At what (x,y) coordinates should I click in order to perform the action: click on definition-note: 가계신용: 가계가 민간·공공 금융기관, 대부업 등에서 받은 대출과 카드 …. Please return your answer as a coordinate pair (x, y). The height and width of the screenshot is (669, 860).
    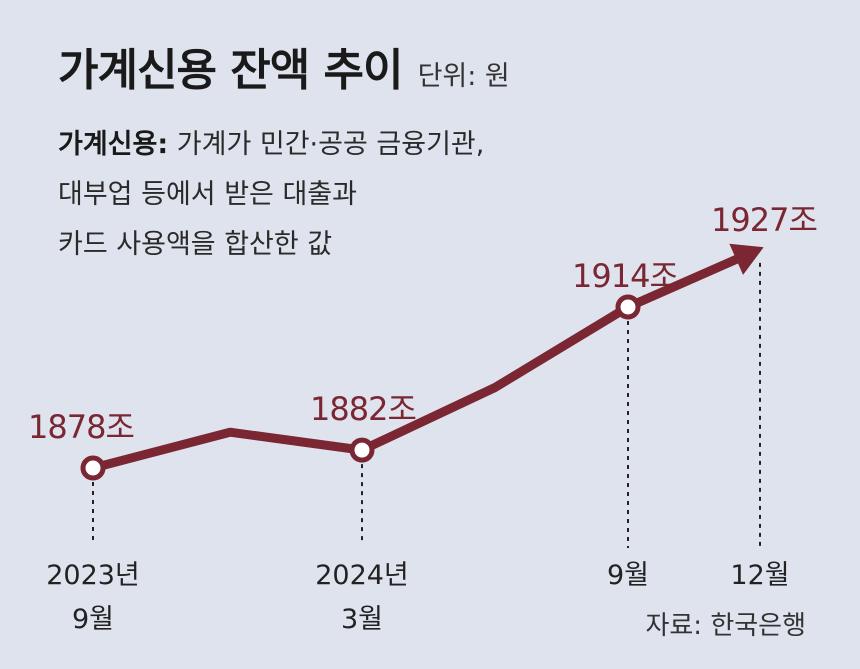
    Looking at the image, I should click on (271, 195).